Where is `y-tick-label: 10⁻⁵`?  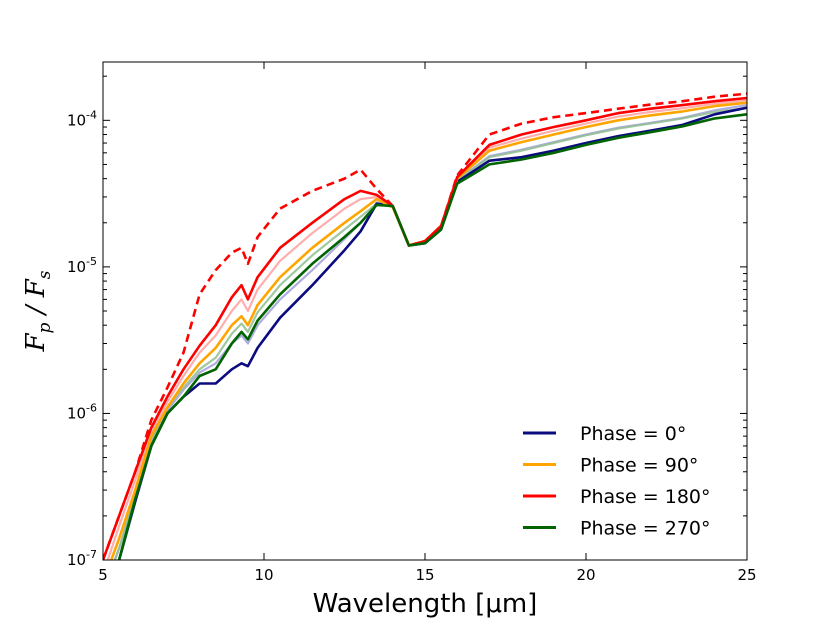 y-tick-label: 10⁻⁵ is located at coordinates (82, 265).